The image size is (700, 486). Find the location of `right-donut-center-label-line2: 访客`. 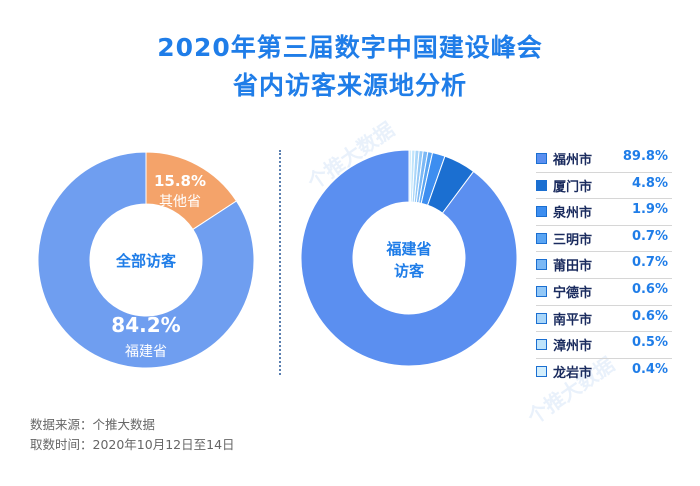

right-donut-center-label-line2: 访客 is located at coordinates (409, 271).